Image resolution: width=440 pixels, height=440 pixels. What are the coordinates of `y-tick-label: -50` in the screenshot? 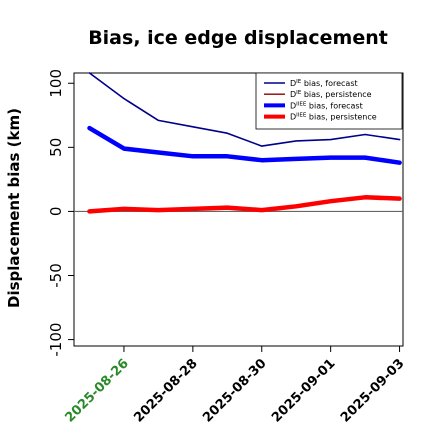 It's located at (56, 275).